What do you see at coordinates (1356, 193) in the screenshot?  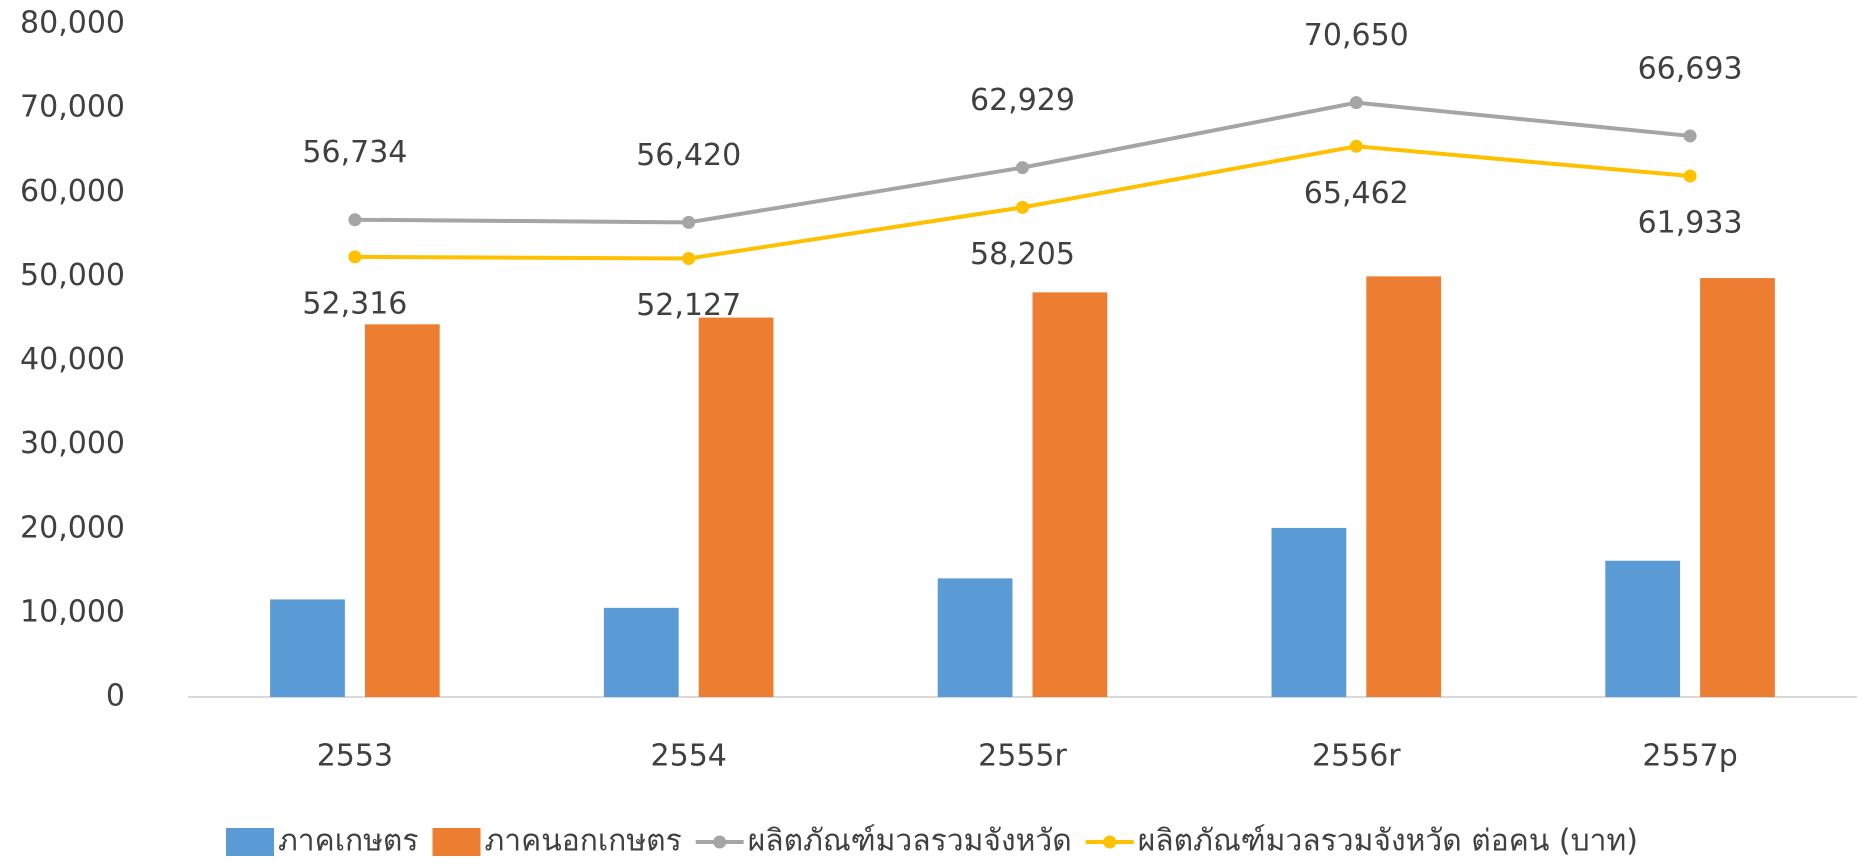 I see `data-label: 65,462` at bounding box center [1356, 193].